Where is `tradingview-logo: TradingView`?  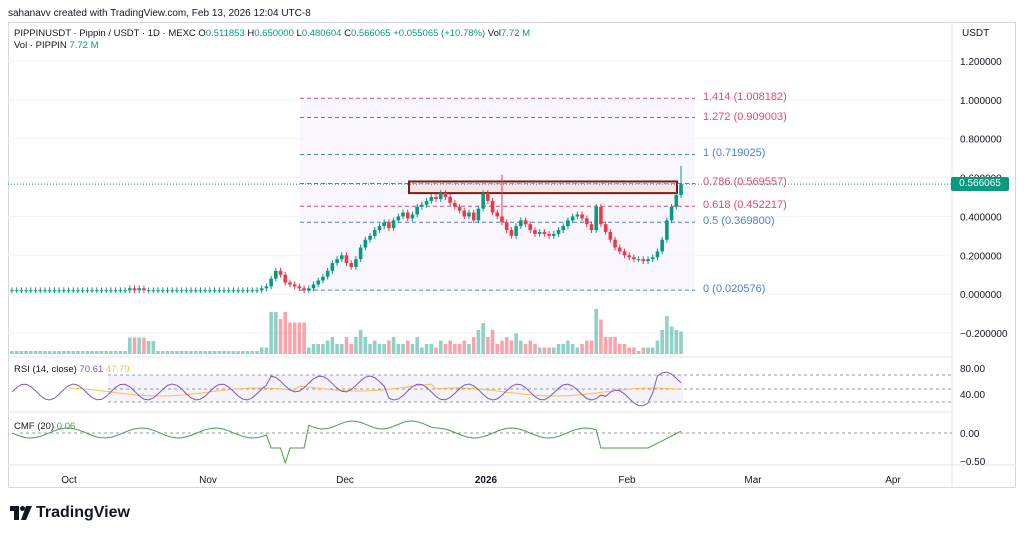 tradingview-logo: TradingView is located at coordinates (70, 513).